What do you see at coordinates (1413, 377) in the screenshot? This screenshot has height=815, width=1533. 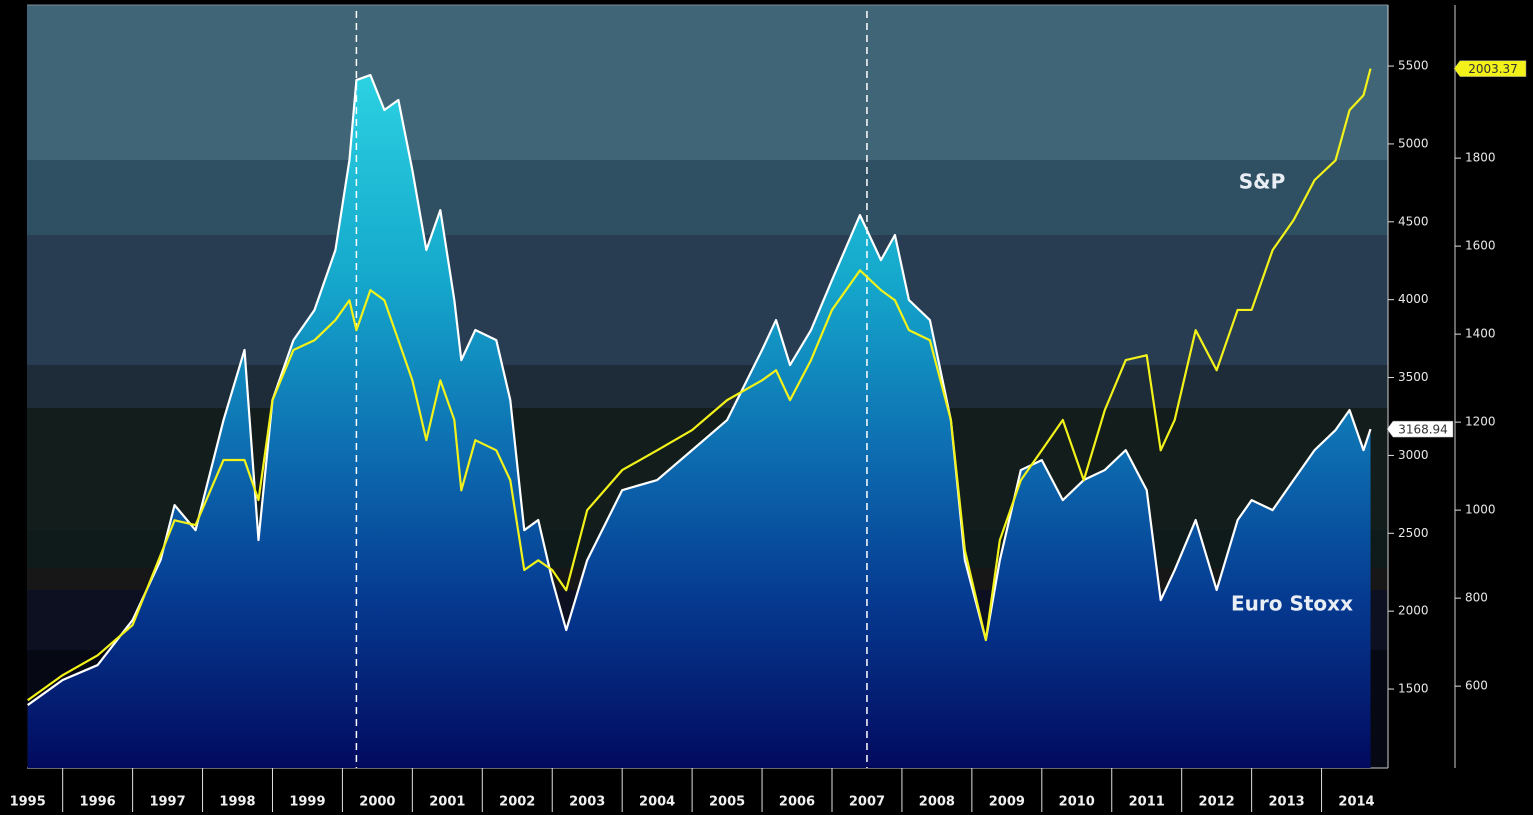 I see `y-tick-label: 3500` at bounding box center [1413, 377].